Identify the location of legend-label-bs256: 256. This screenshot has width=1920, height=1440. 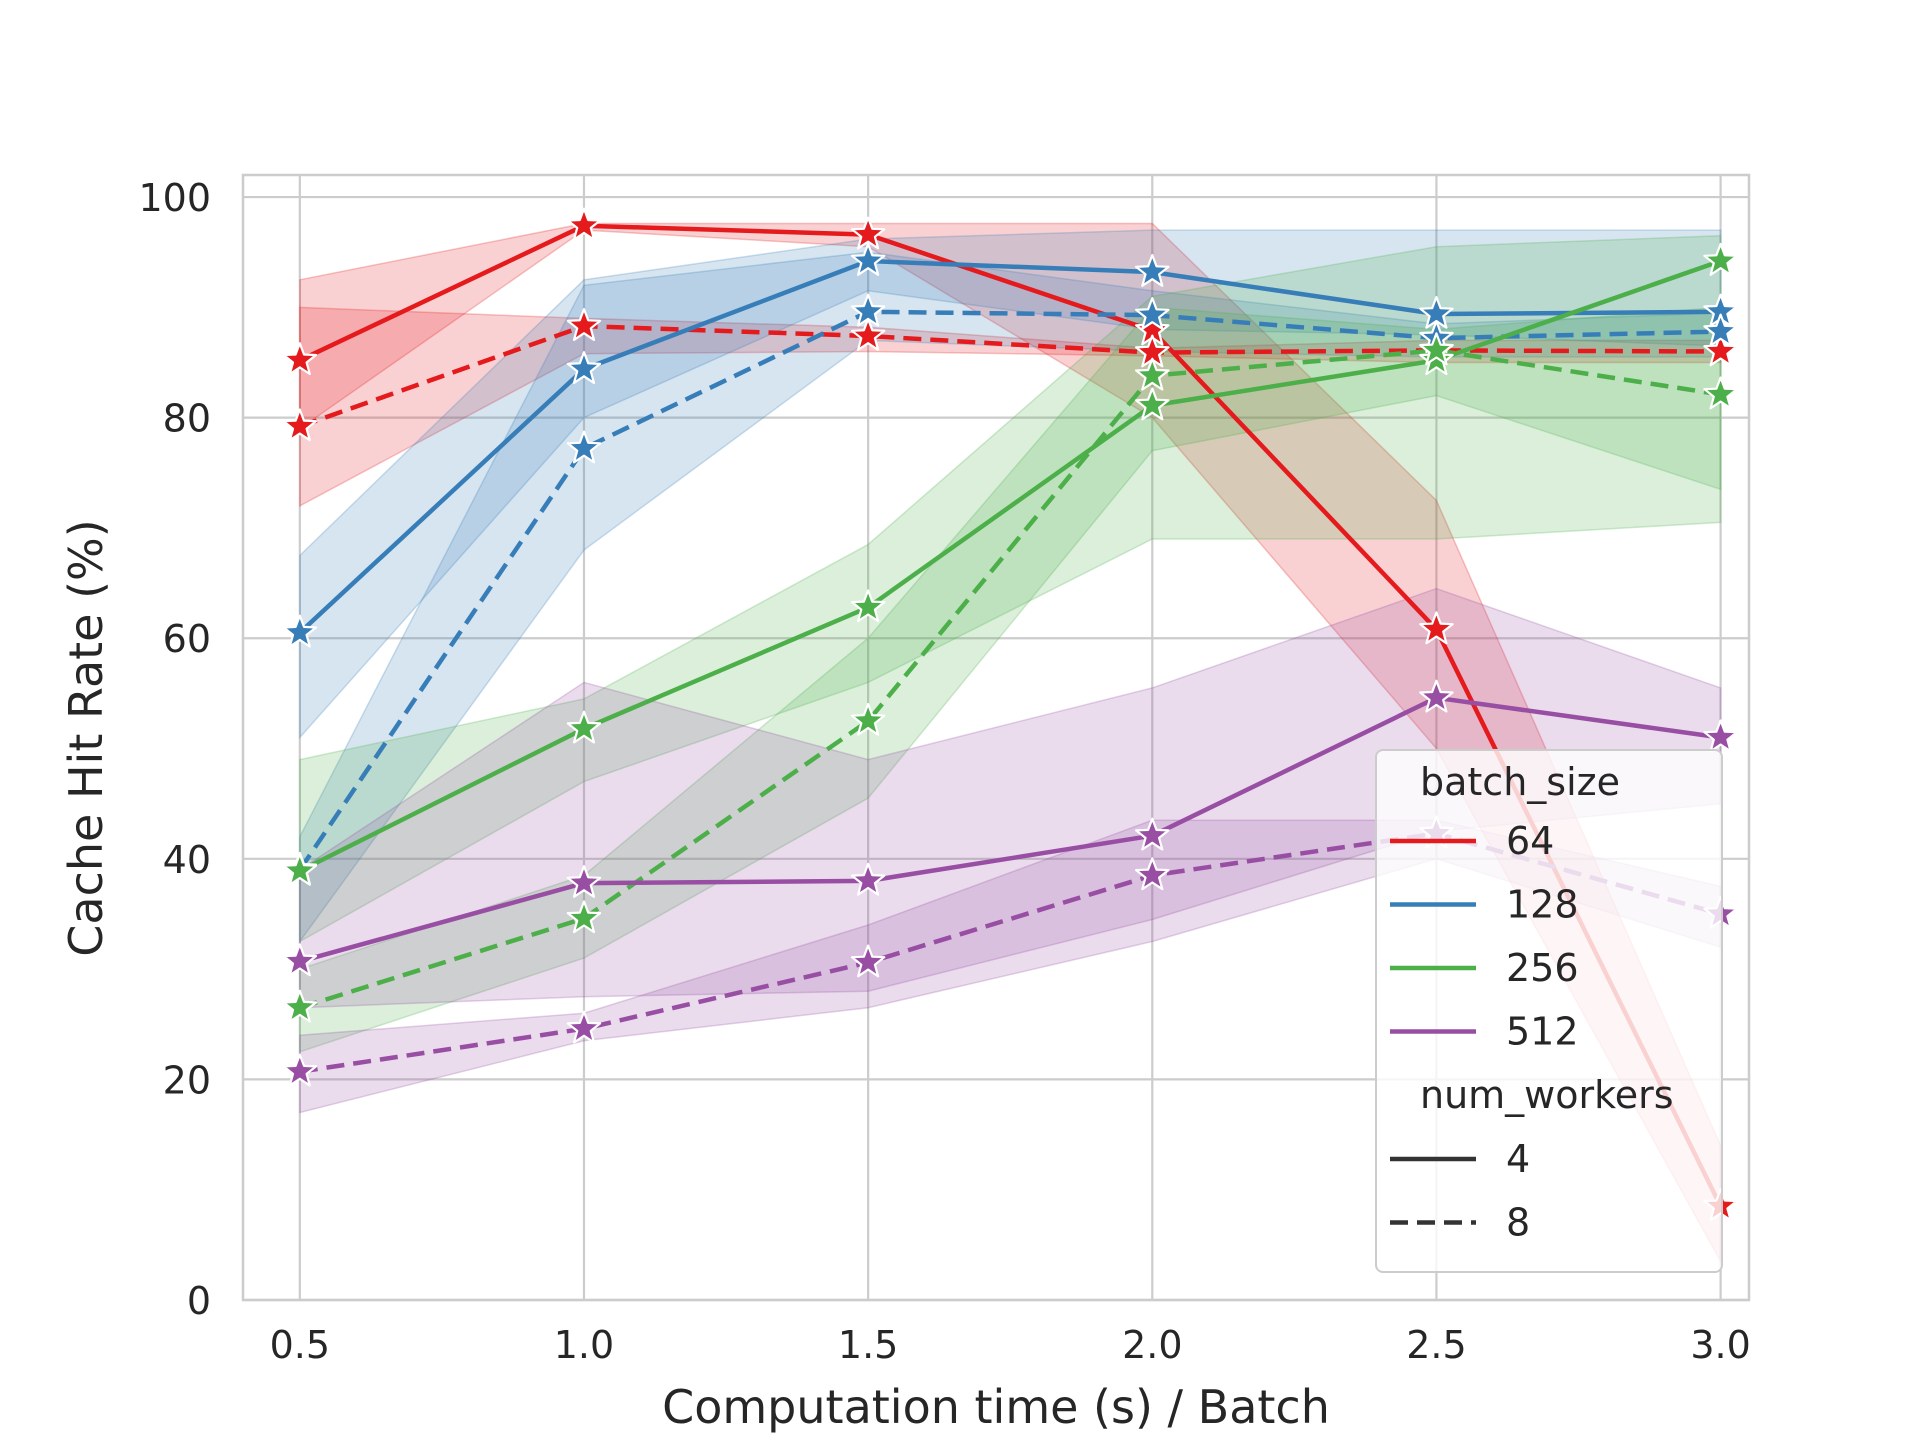
(1542, 968).